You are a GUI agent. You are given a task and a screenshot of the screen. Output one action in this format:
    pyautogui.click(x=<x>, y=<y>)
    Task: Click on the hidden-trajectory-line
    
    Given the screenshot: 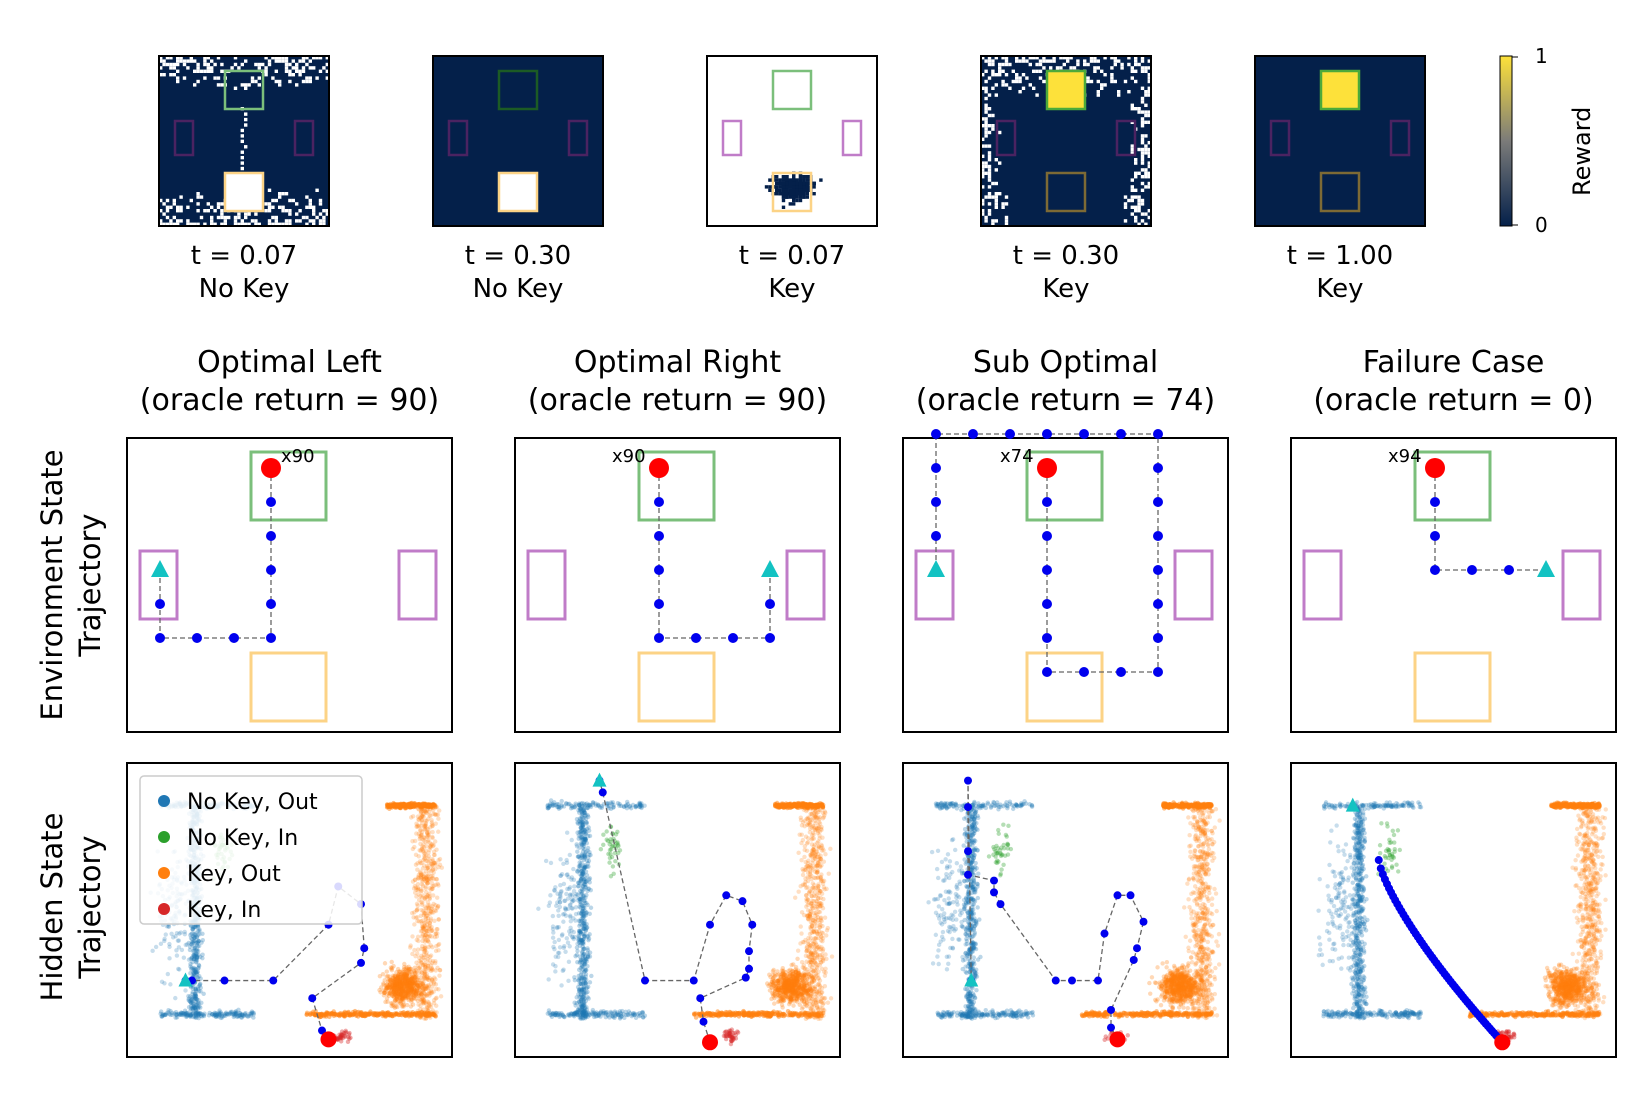 What is the action you would take?
    pyautogui.click(x=675, y=911)
    